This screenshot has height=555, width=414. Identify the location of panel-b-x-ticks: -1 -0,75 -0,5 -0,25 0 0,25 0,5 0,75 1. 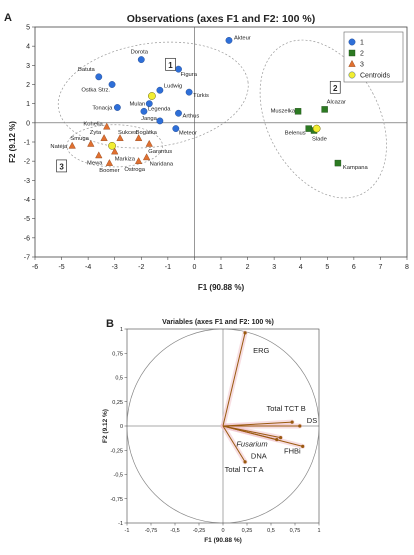
(223, 528).